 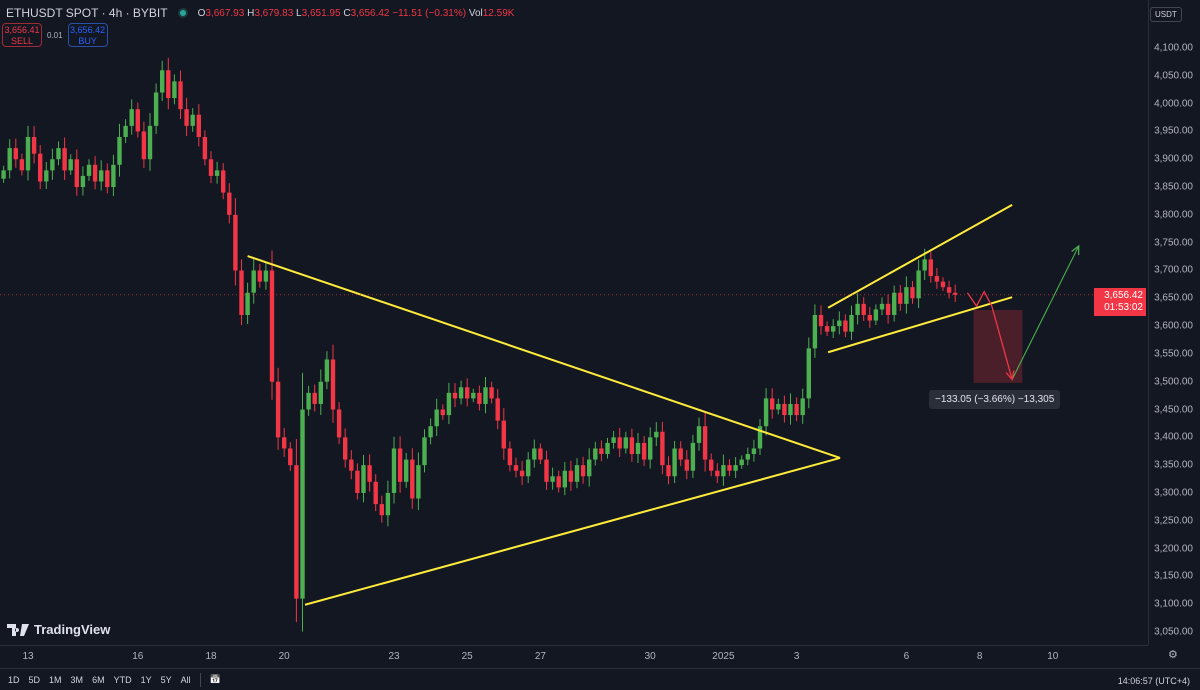 What do you see at coordinates (995, 399) in the screenshot?
I see `measure-label: −133.05 (−3.66%) −13,305` at bounding box center [995, 399].